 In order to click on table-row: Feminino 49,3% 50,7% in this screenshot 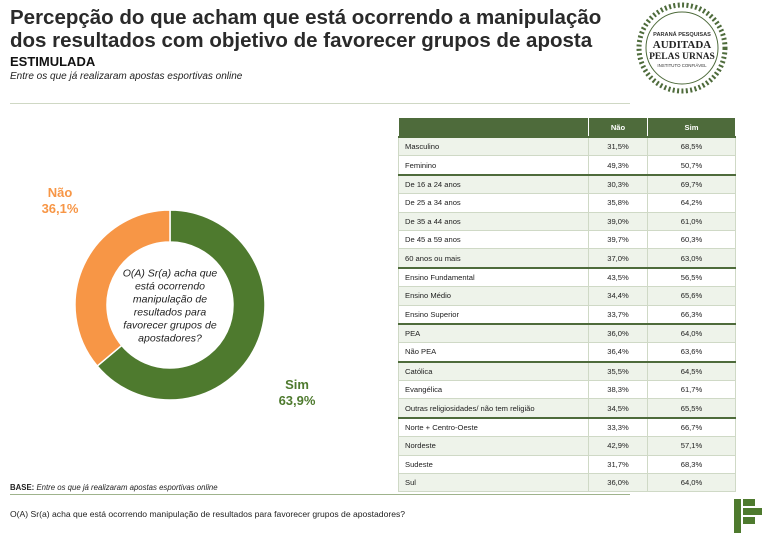, I will do `click(567, 165)`.